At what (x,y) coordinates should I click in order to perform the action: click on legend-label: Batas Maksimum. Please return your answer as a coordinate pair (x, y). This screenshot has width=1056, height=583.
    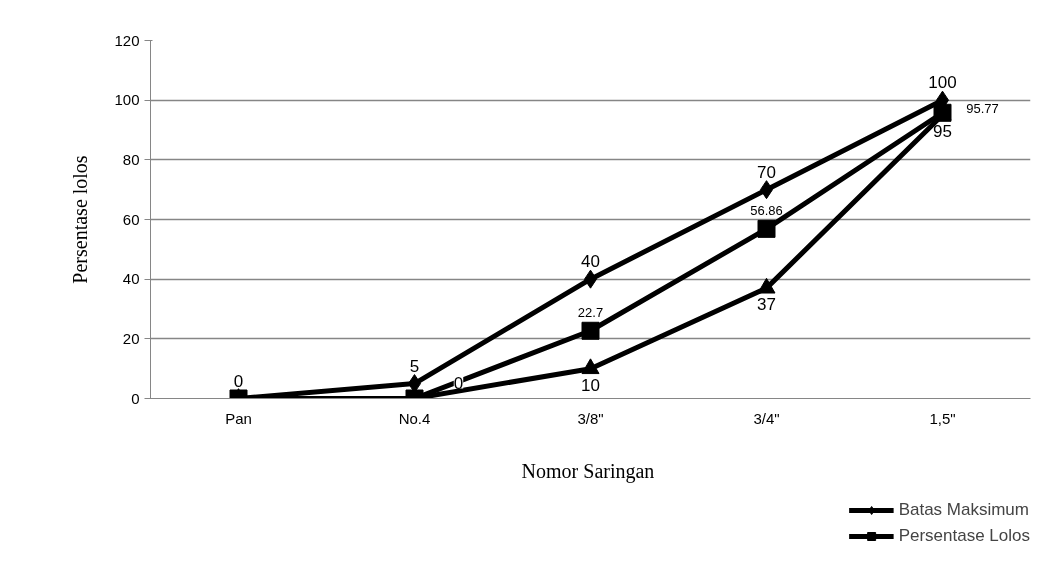
    Looking at the image, I should click on (963, 510).